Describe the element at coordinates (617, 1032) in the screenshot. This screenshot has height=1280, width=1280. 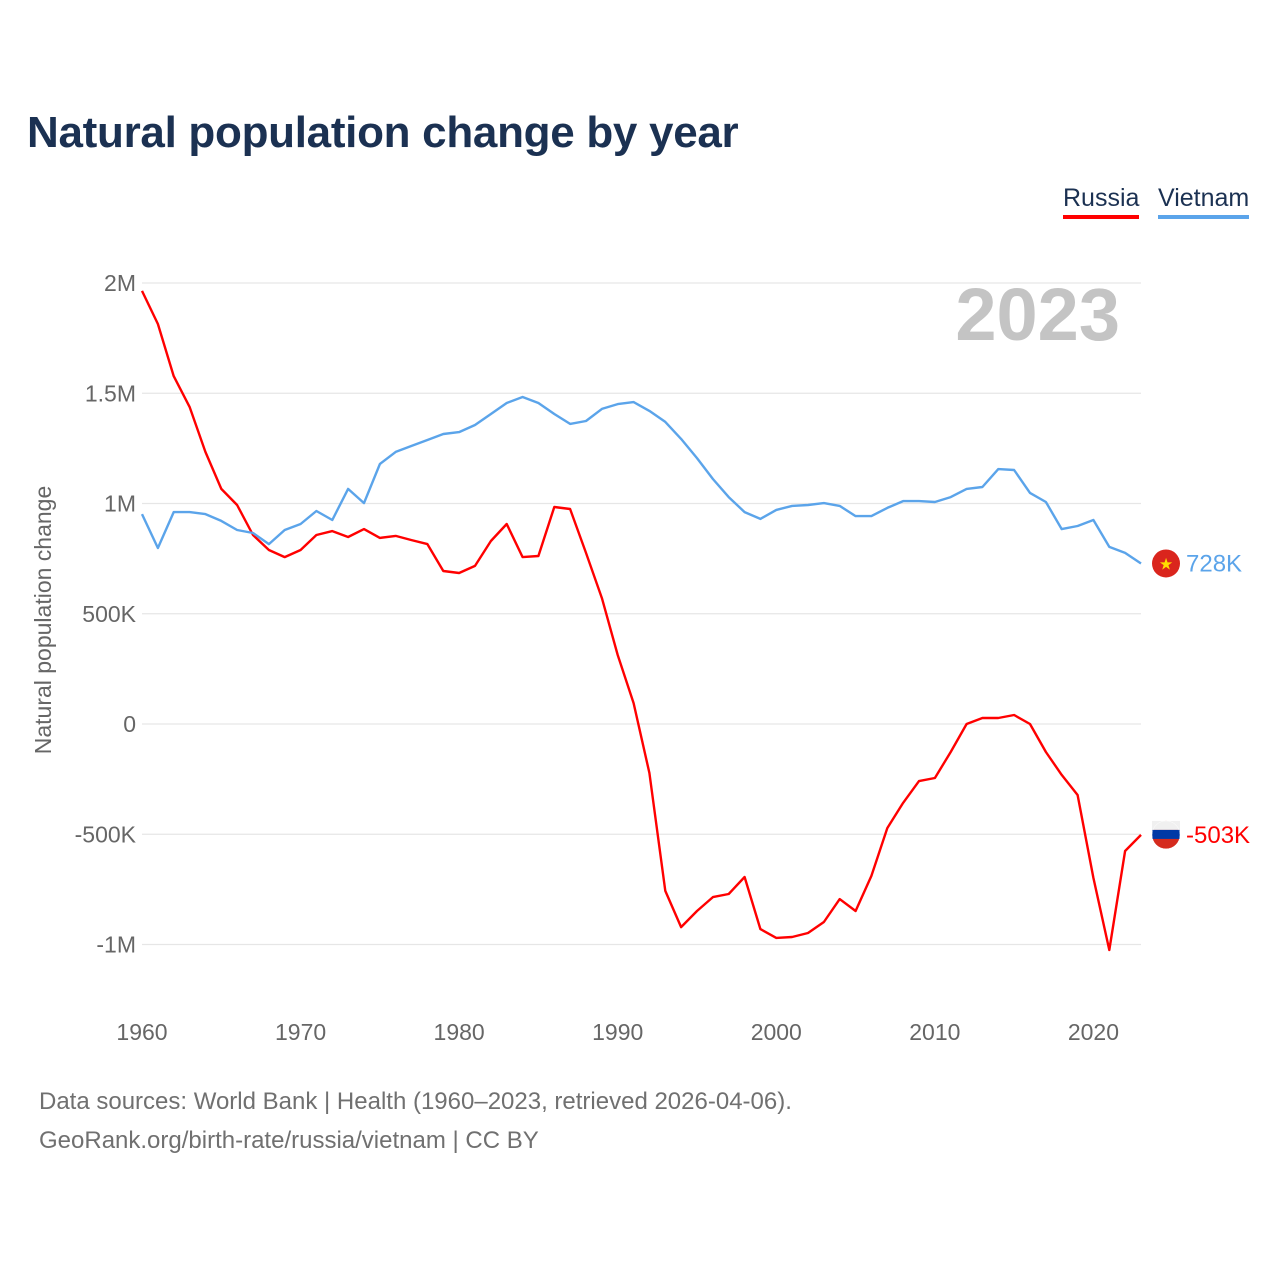
I see `x-tick-label: 1990` at that location.